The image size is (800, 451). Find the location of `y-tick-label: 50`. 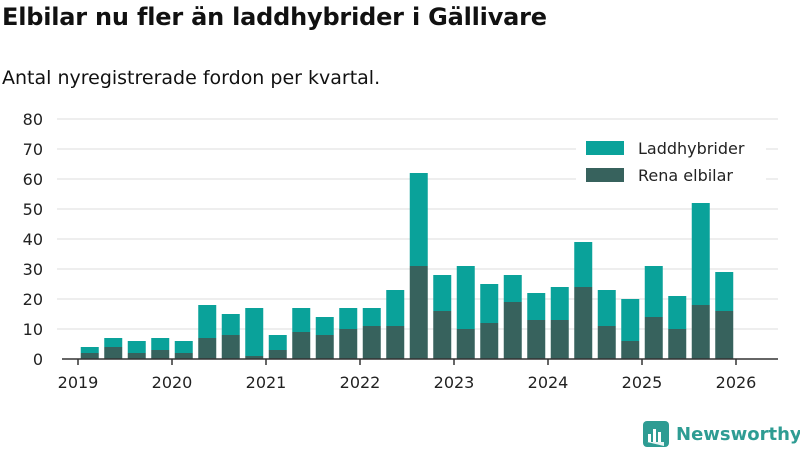

y-tick-label: 50 is located at coordinates (33, 209).